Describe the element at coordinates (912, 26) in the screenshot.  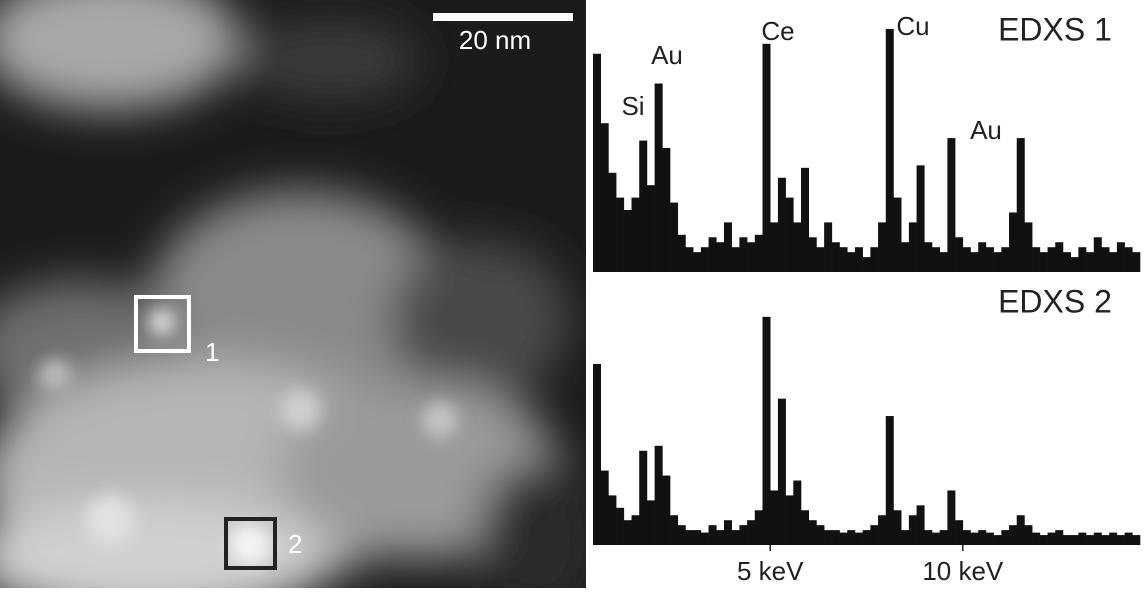
I see `peak-label: Cu` at that location.